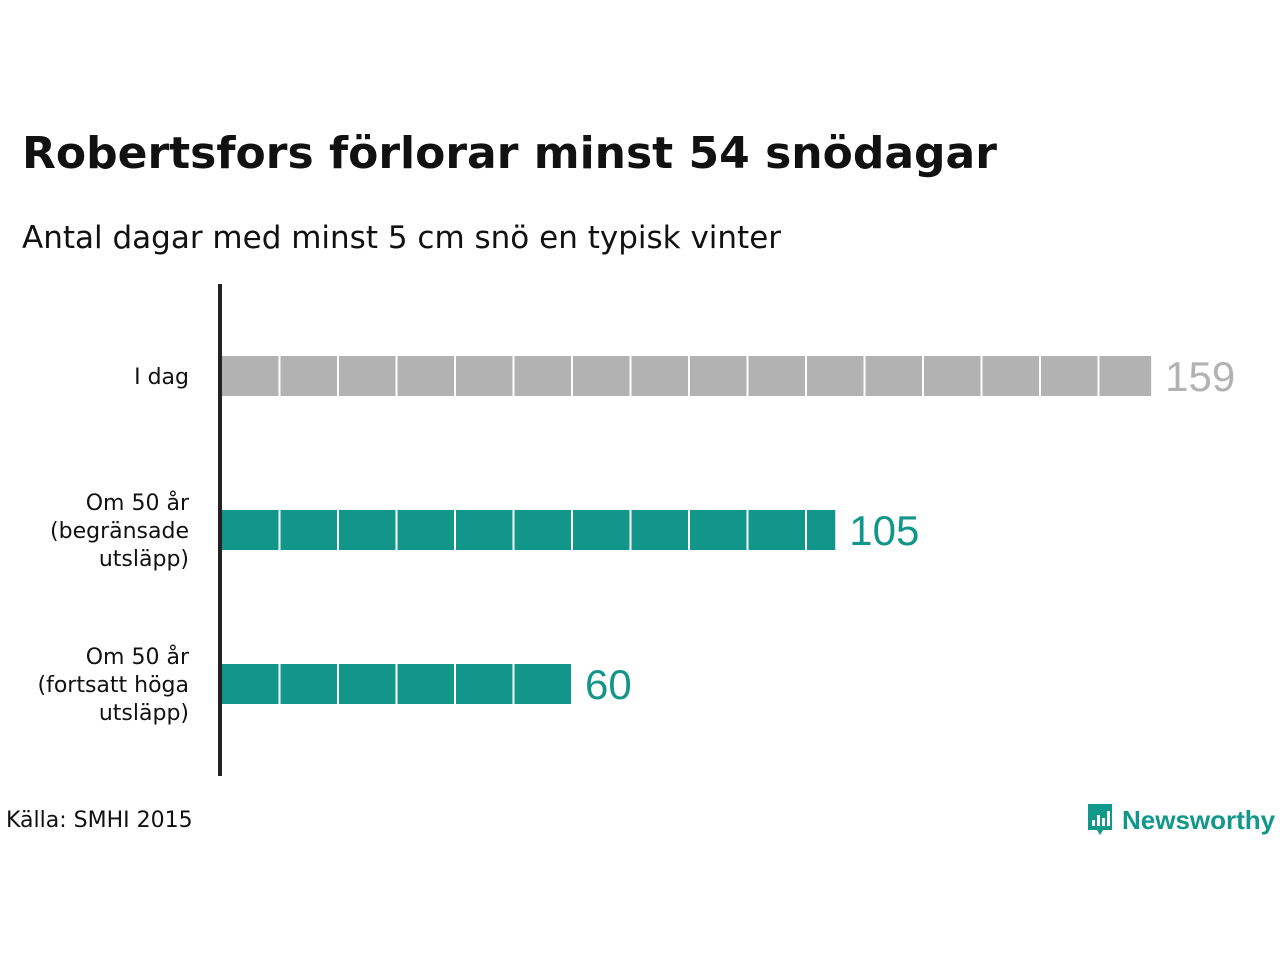  What do you see at coordinates (119, 531) in the screenshot?
I see `category-label: (begränsade` at bounding box center [119, 531].